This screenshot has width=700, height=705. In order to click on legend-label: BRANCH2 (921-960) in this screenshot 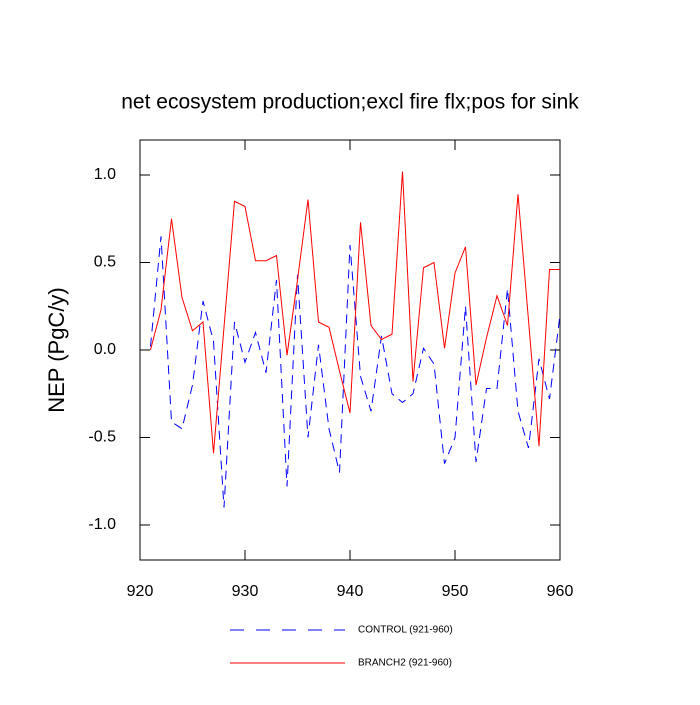, I will do `click(405, 663)`.